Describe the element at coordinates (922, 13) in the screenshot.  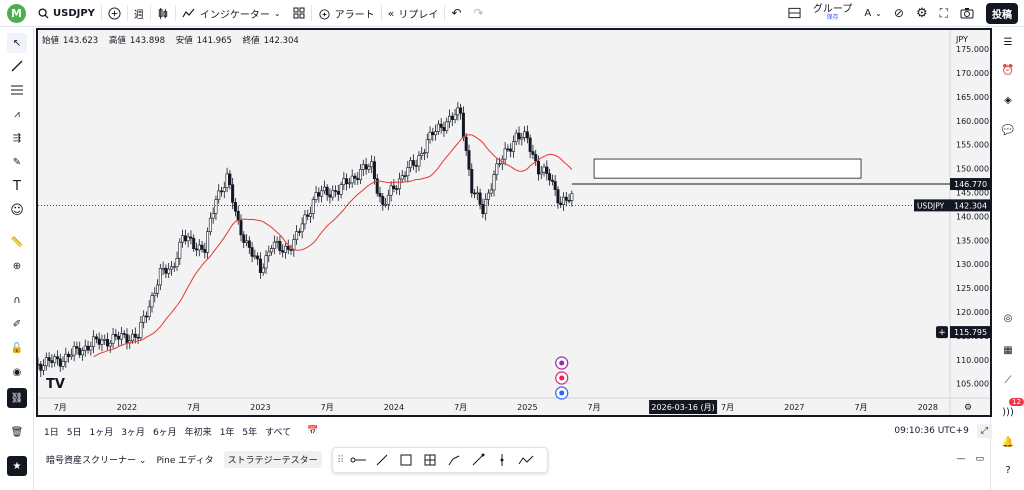
I see `settings-button: ⚙` at that location.